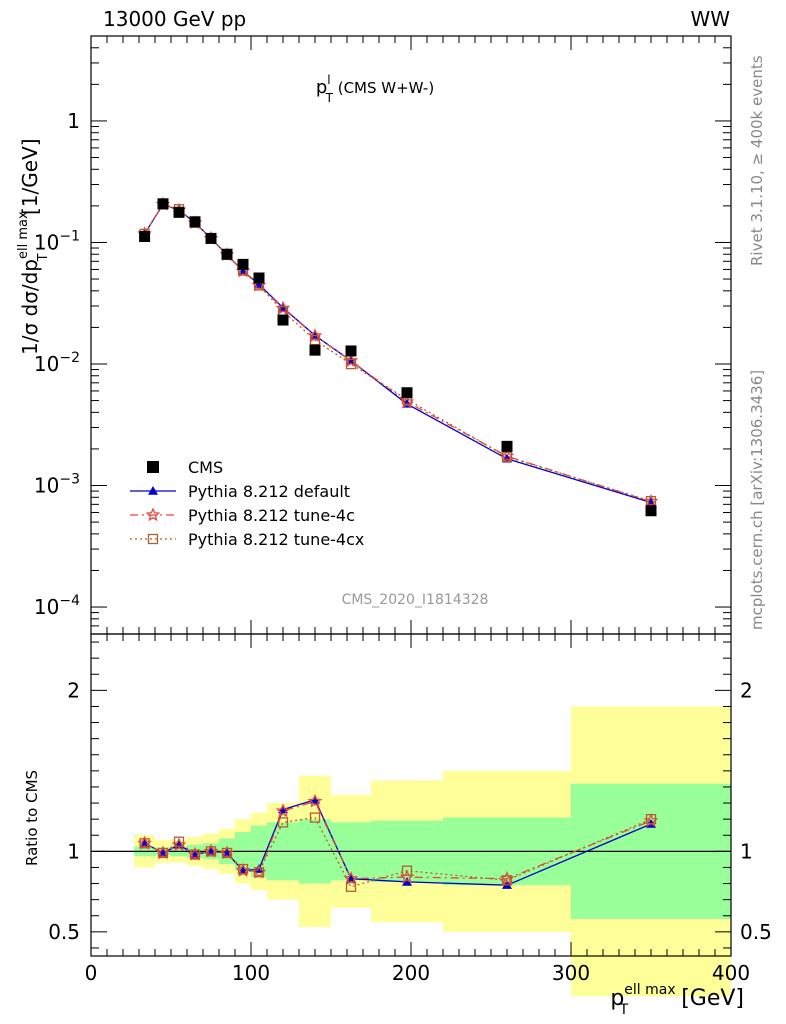  What do you see at coordinates (153, 514) in the screenshot?
I see `legend-marker-tune4c` at bounding box center [153, 514].